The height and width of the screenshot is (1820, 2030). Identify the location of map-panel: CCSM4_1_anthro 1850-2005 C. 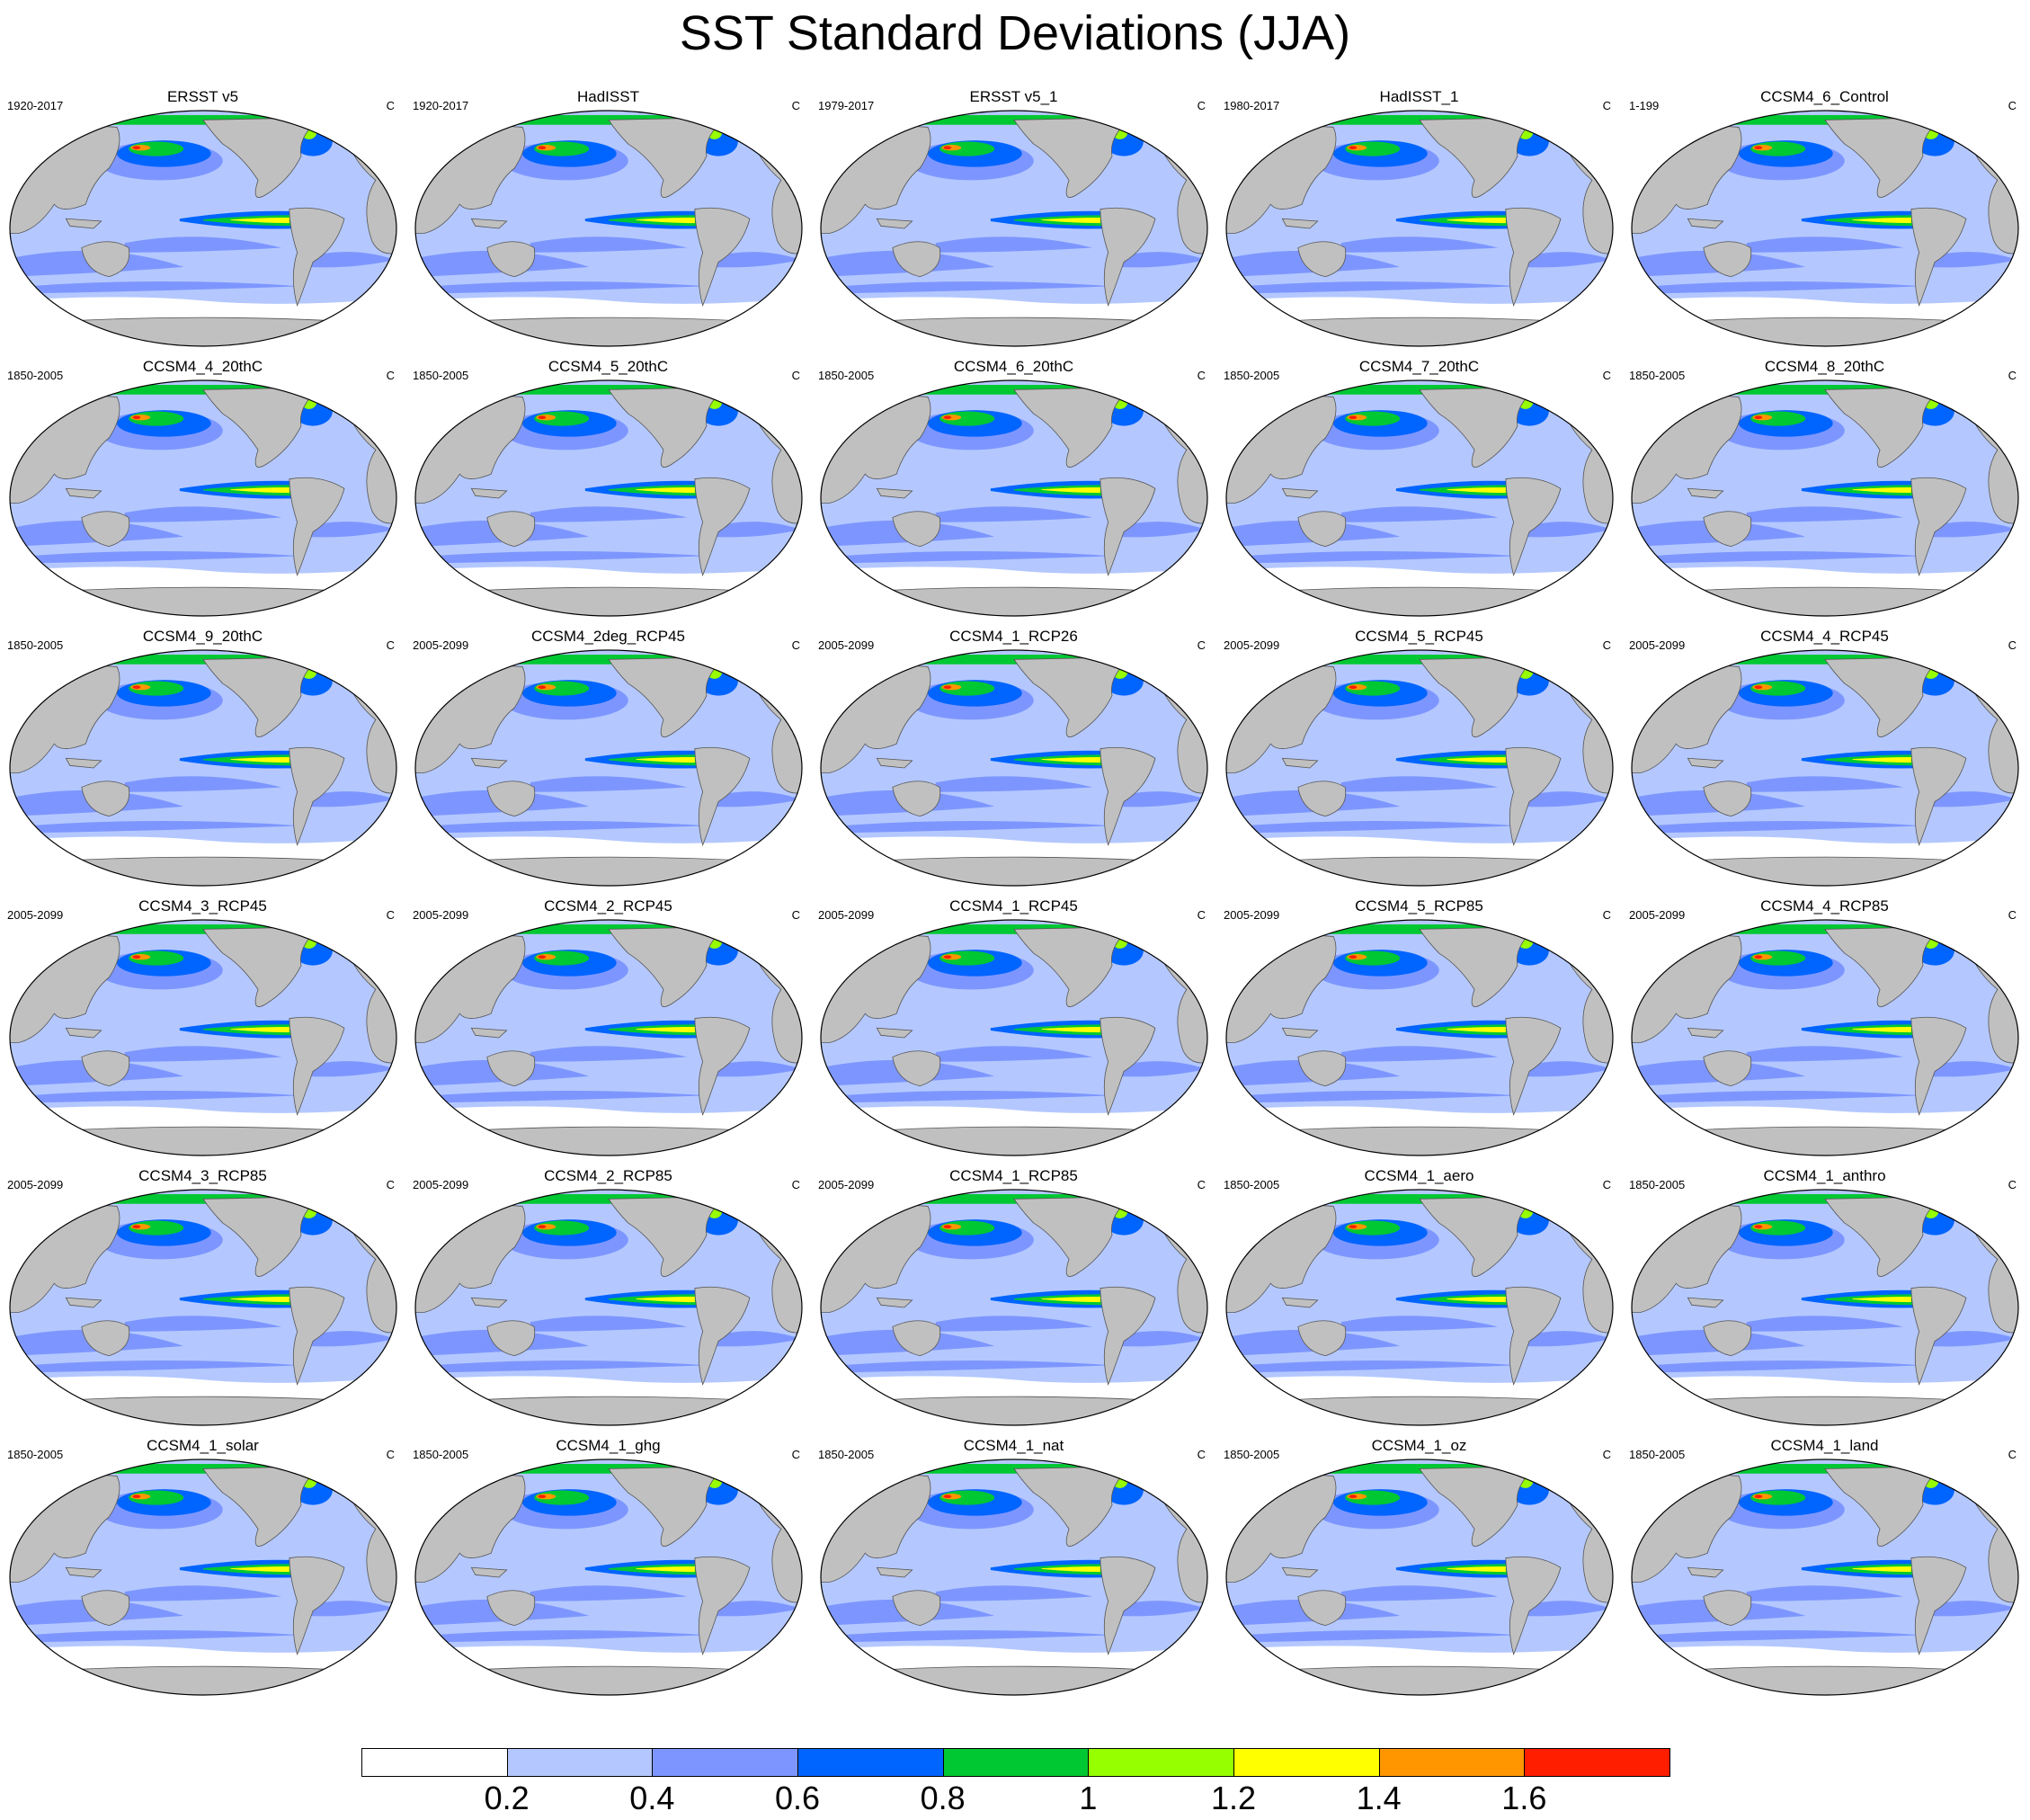
(1824, 1300).